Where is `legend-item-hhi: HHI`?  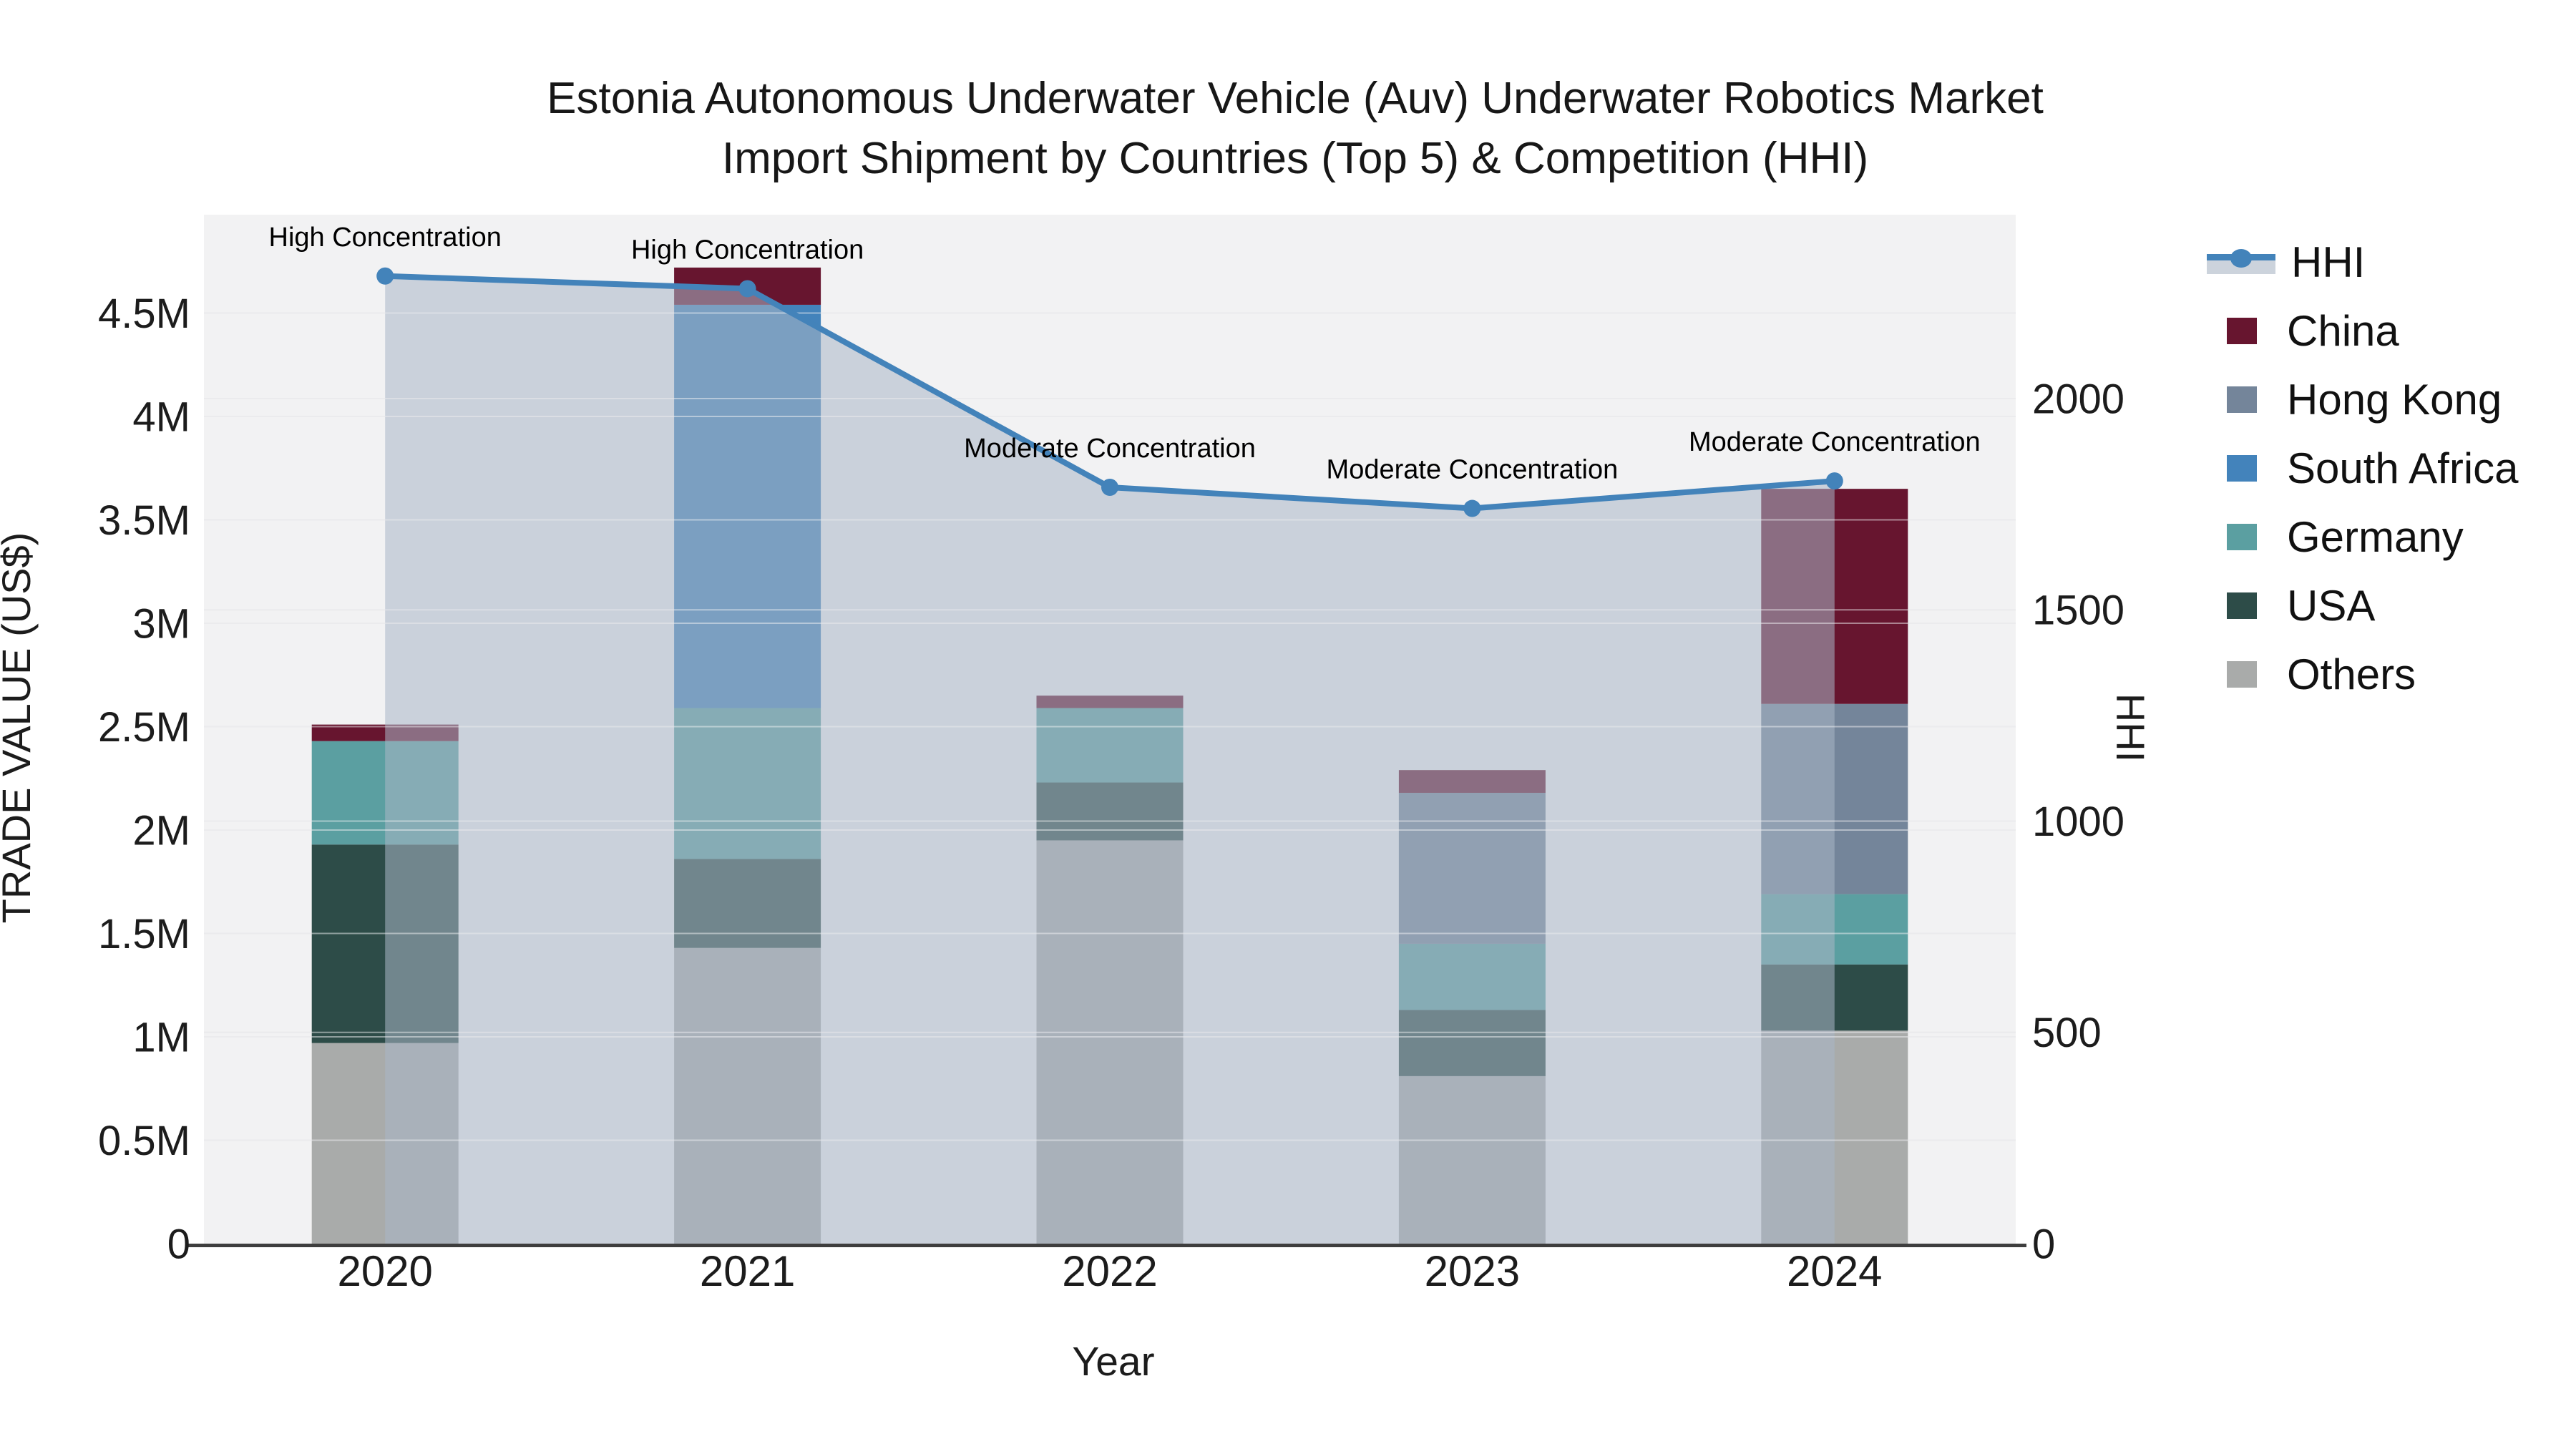 legend-item-hhi: HHI is located at coordinates (2286, 262).